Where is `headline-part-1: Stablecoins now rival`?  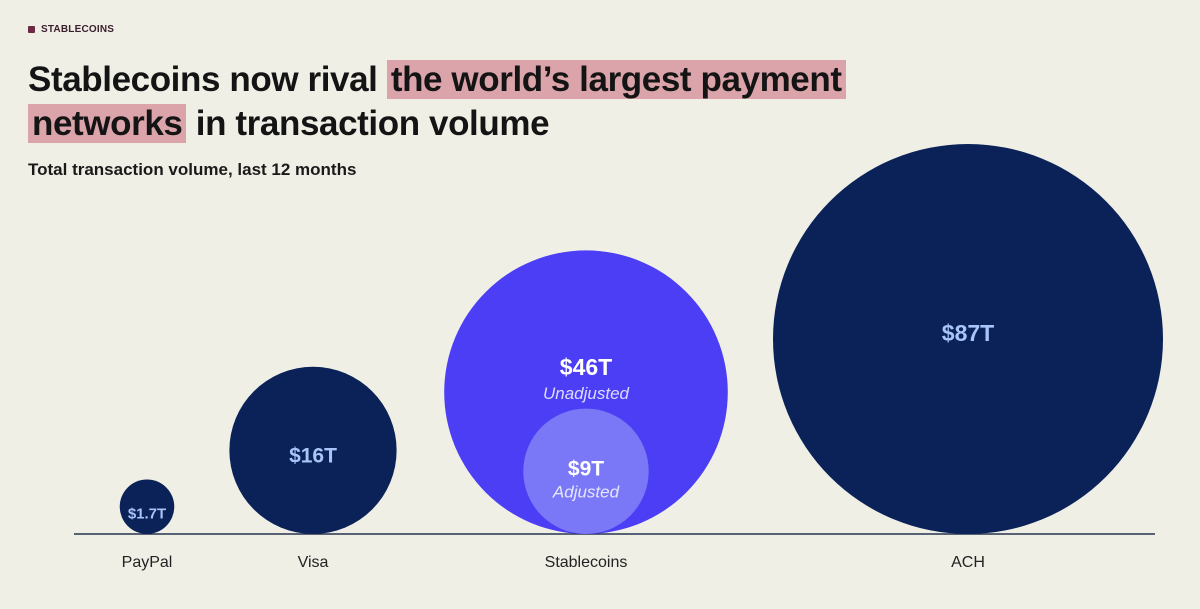 headline-part-1: Stablecoins now rival is located at coordinates (207, 79).